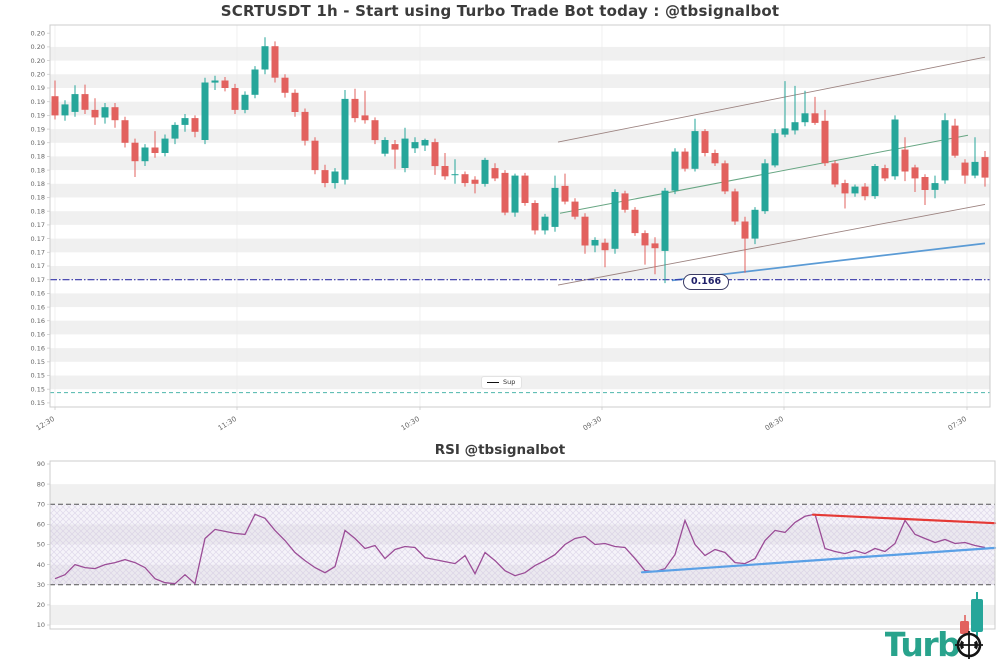 Image resolution: width=1000 pixels, height=667 pixels. I want to click on support-price-annotation: 0.166, so click(706, 282).